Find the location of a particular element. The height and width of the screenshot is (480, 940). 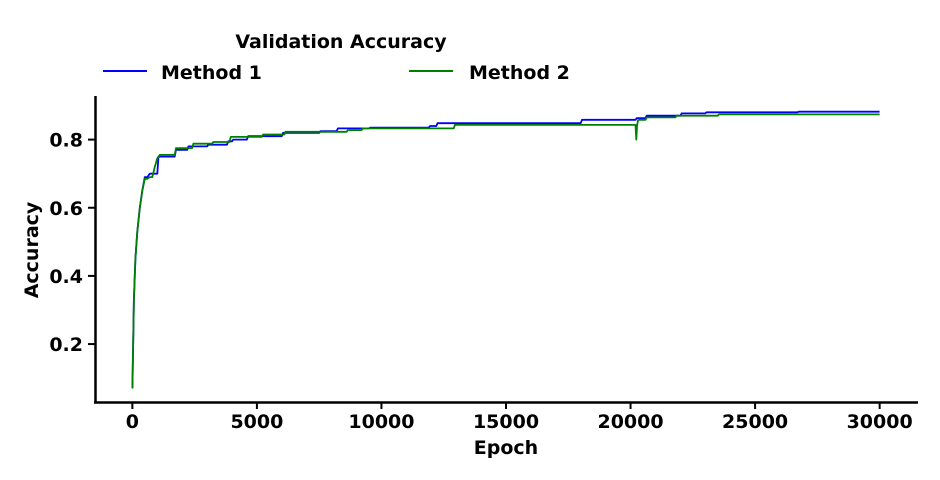

x-tick-label: 5000 is located at coordinates (256, 422).